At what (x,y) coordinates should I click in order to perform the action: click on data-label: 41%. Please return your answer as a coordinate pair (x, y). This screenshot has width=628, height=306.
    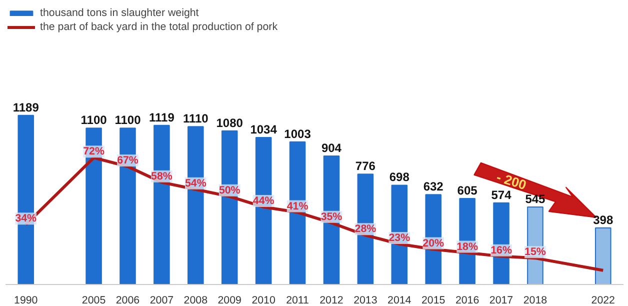
    Looking at the image, I should click on (297, 206).